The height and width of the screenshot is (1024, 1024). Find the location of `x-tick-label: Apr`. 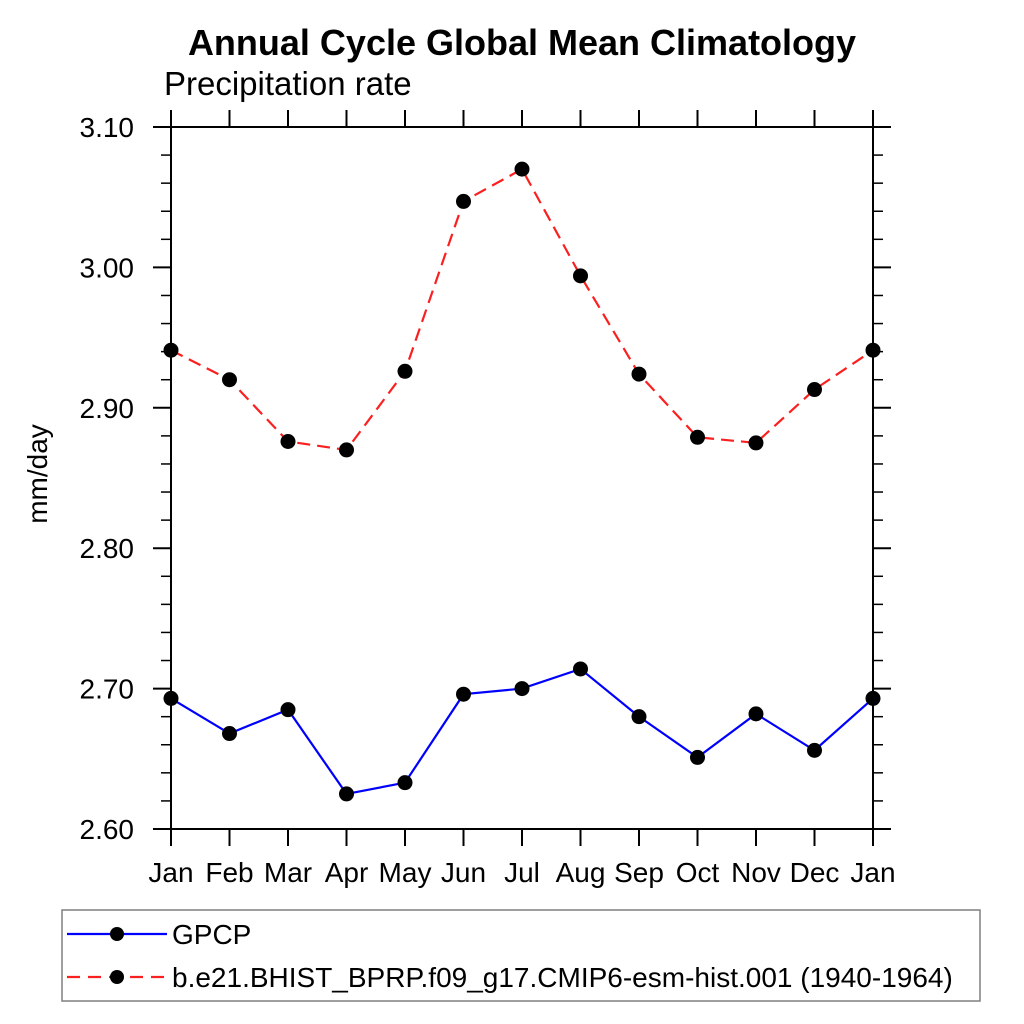

x-tick-label: Apr is located at coordinates (347, 872).